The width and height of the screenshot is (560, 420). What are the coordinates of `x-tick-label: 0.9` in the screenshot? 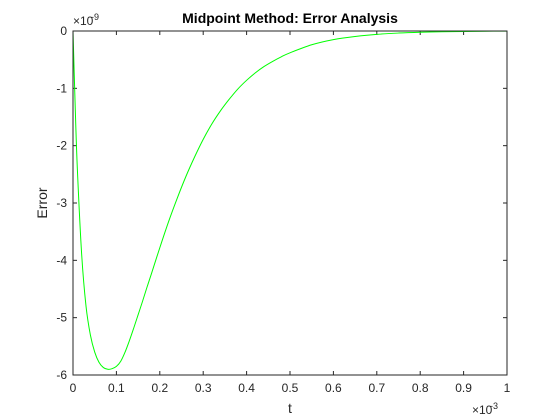 It's located at (463, 388).